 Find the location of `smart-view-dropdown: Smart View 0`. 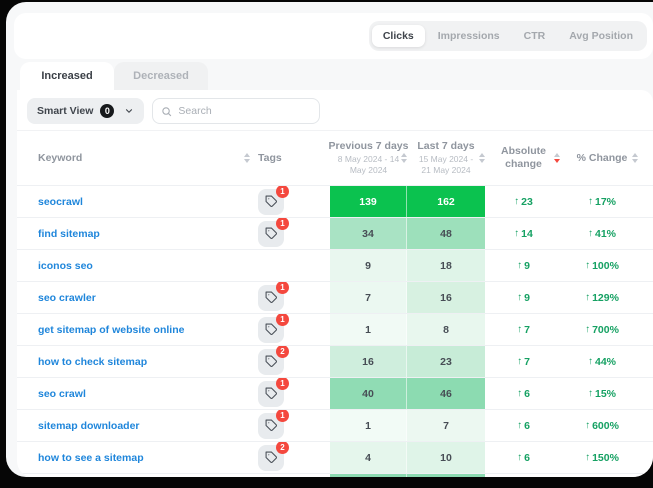

smart-view-dropdown: Smart View 0 is located at coordinates (86, 111).